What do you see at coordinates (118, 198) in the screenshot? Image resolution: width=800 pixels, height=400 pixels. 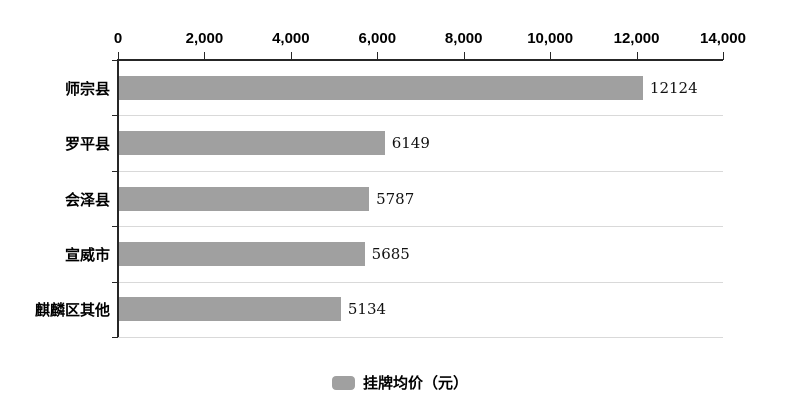 I see `y-axis-line` at bounding box center [118, 198].